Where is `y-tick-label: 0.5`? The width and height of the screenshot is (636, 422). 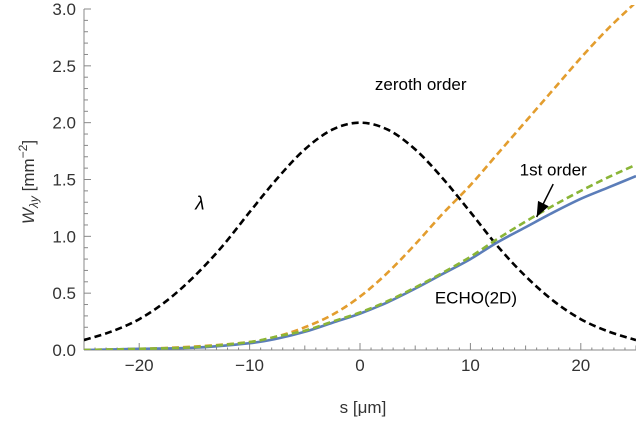 y-tick-label: 0.5 is located at coordinates (64, 293).